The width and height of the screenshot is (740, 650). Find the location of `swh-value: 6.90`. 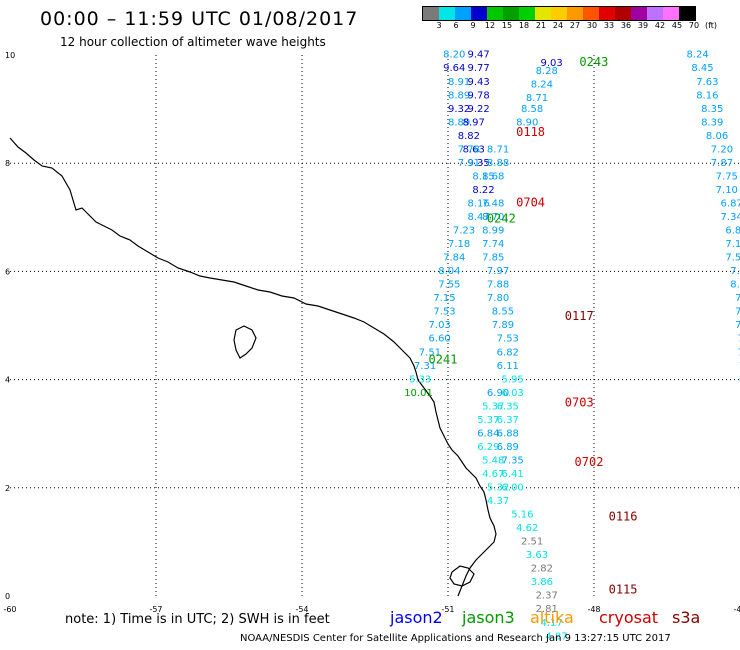

swh-value: 6.90 is located at coordinates (498, 393).